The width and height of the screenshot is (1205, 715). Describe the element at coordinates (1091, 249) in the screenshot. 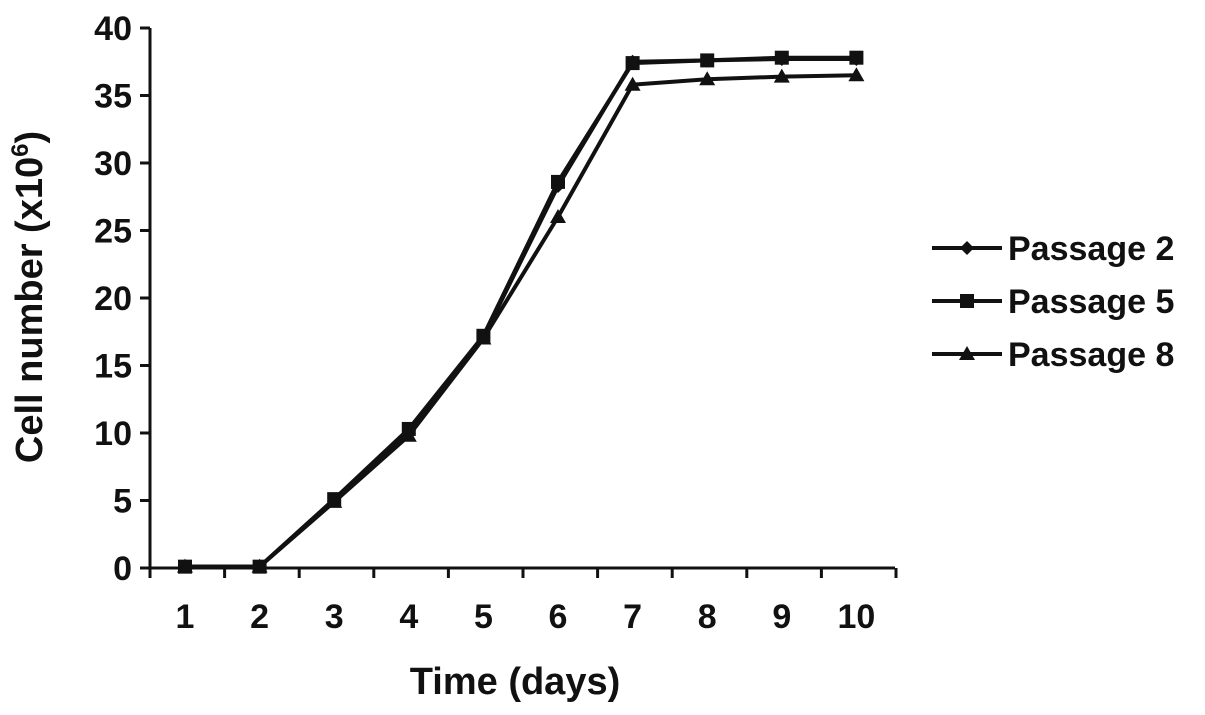

I see `legend-label-passage-2: Passage 2` at that location.